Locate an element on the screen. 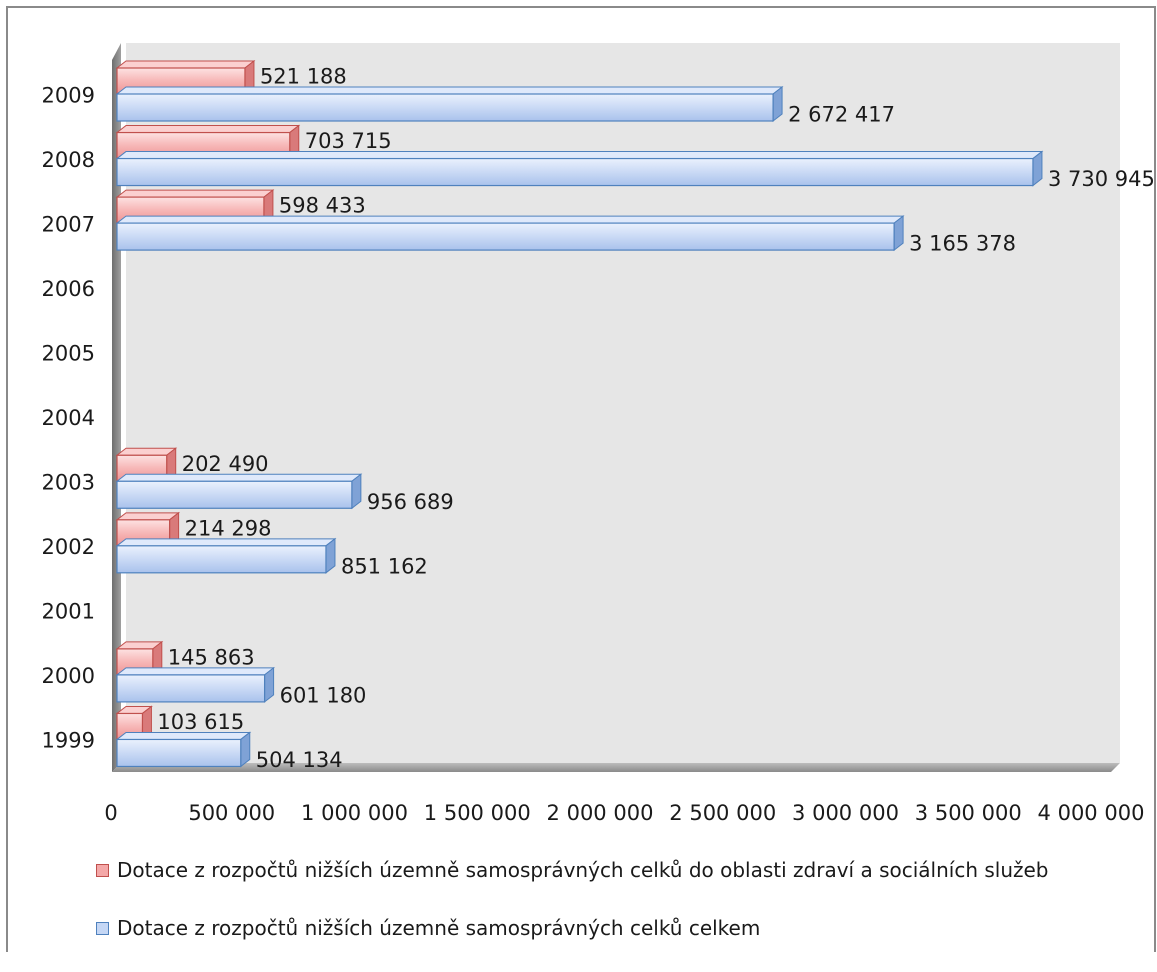 The width and height of the screenshot is (1157, 972). data-label: 601 180 is located at coordinates (323, 695).